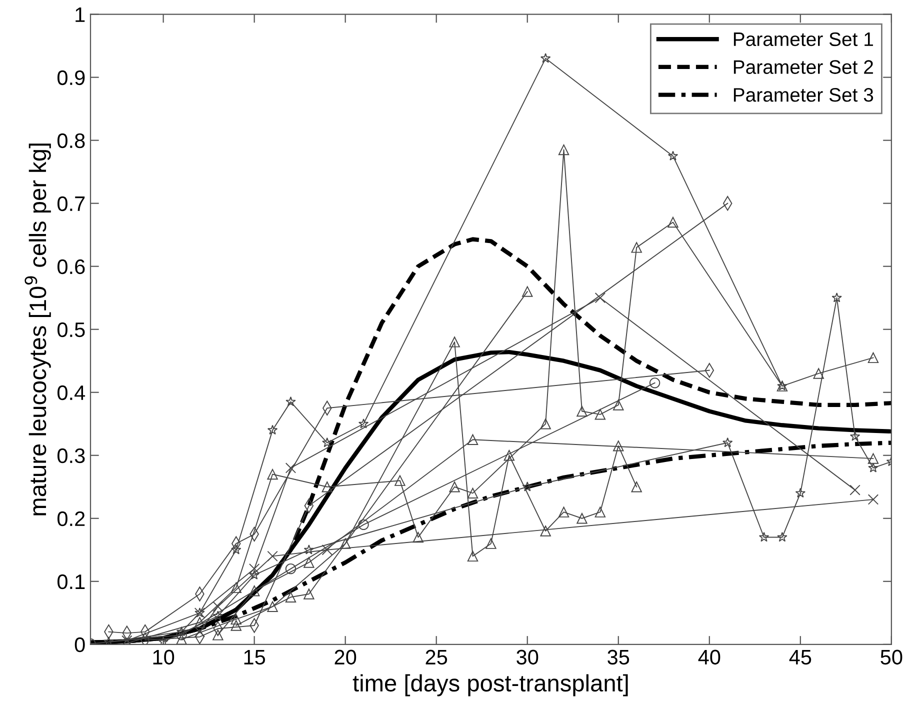  What do you see at coordinates (619, 657) in the screenshot?
I see `x-tick-label: 35` at bounding box center [619, 657].